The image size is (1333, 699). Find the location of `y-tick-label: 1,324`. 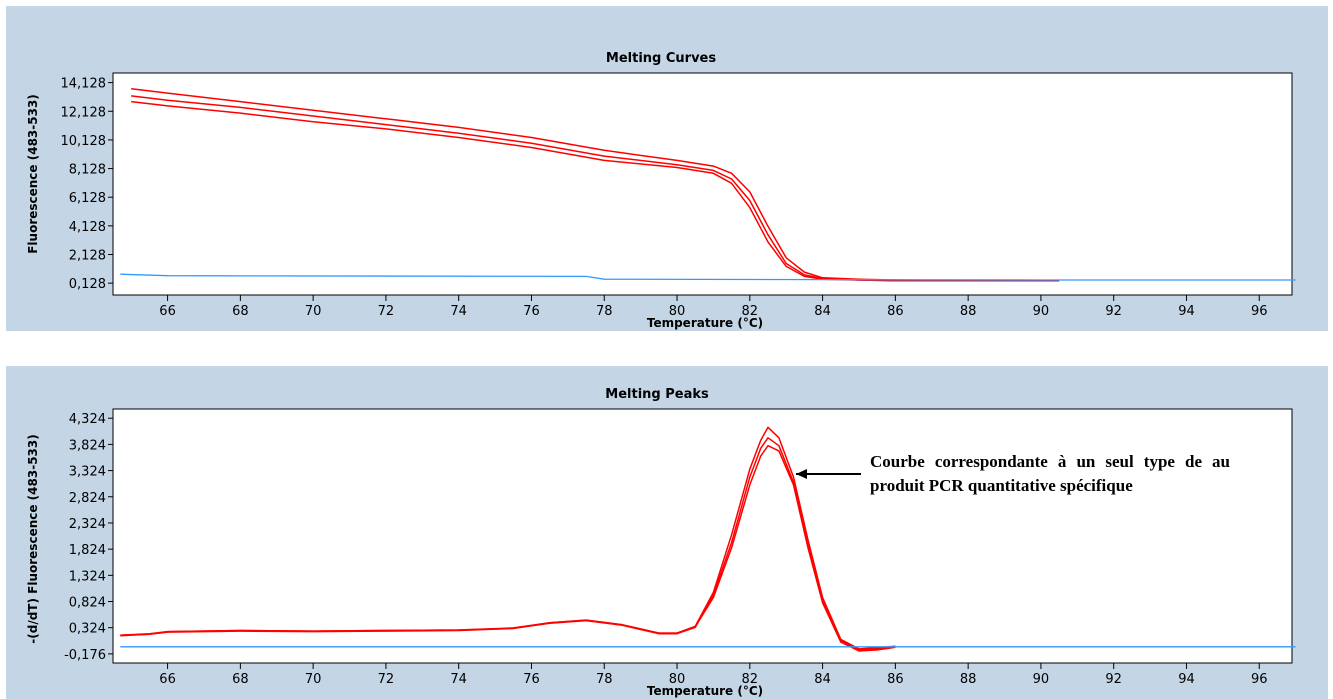

y-tick-label: 1,324 is located at coordinates (87, 576).